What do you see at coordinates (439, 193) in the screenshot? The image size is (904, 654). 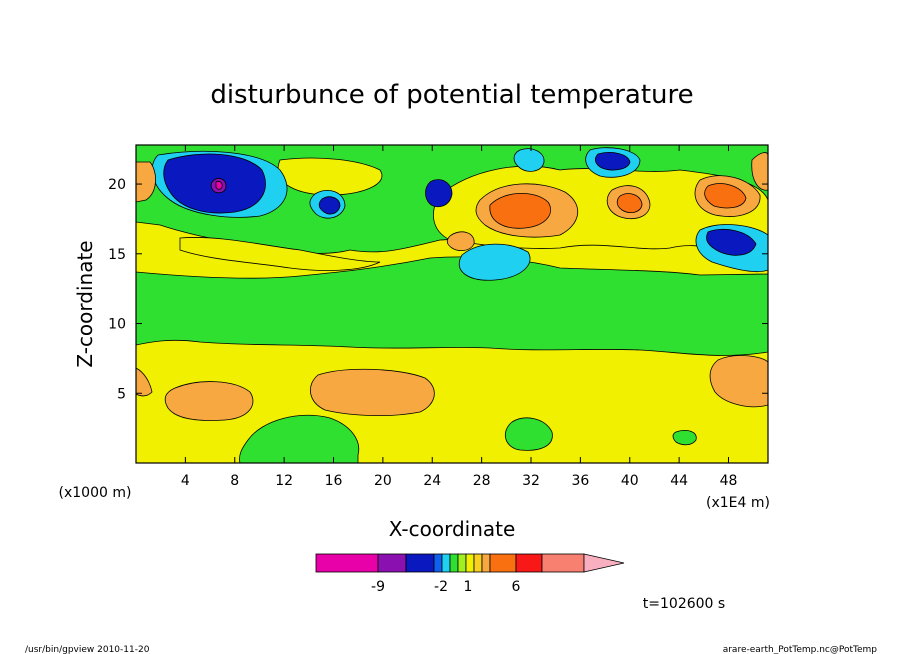 I see `blue-small` at bounding box center [439, 193].